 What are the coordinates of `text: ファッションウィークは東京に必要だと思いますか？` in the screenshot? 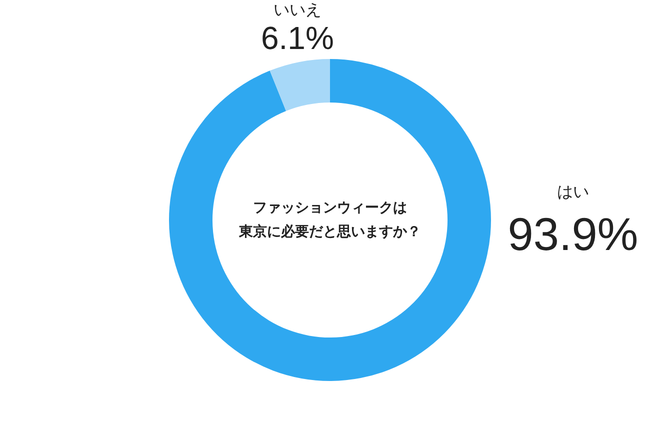 It's located at (330, 219).